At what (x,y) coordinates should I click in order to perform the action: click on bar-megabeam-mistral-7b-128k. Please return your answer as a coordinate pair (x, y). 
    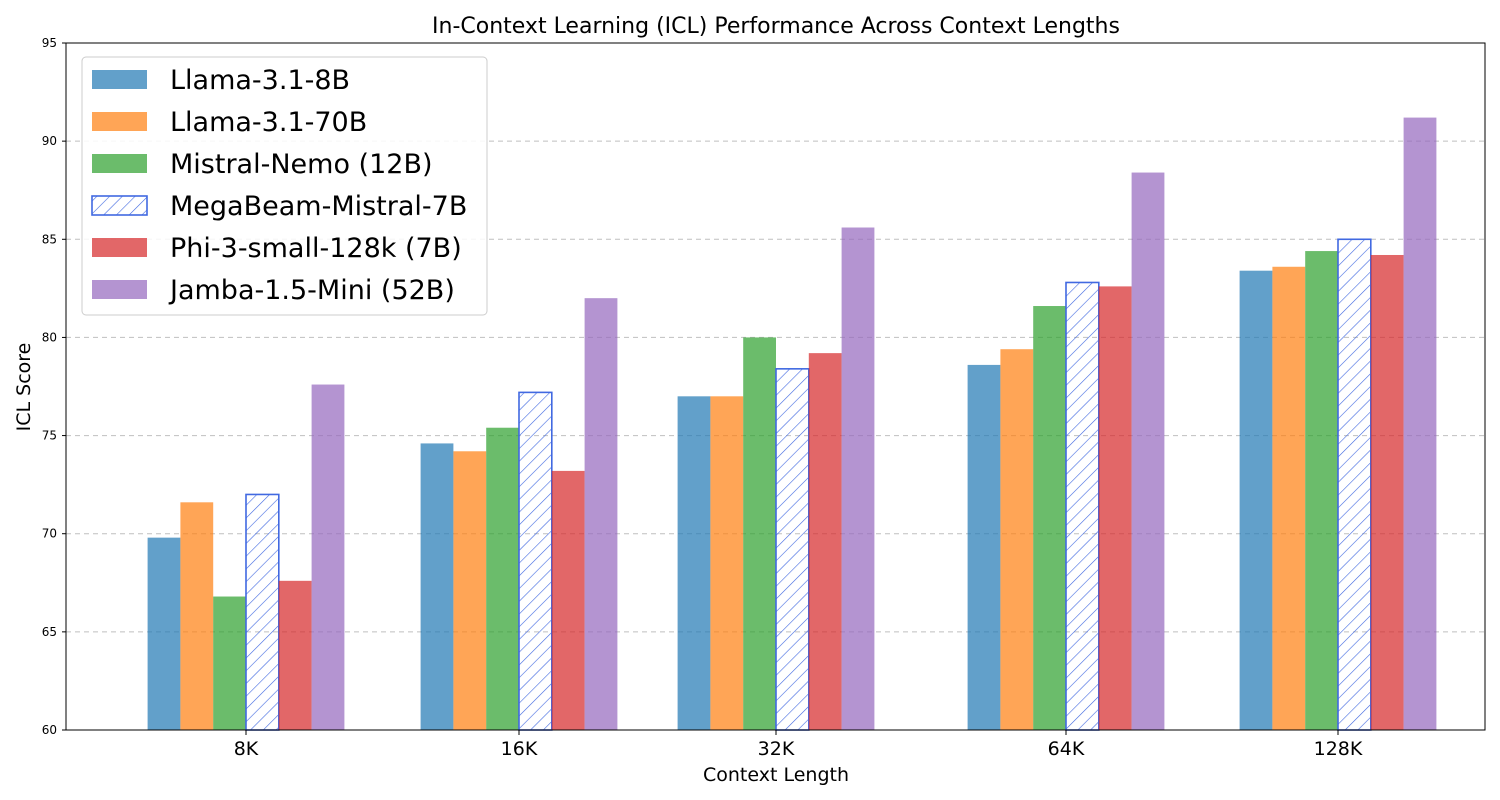
    Looking at the image, I should click on (1354, 484).